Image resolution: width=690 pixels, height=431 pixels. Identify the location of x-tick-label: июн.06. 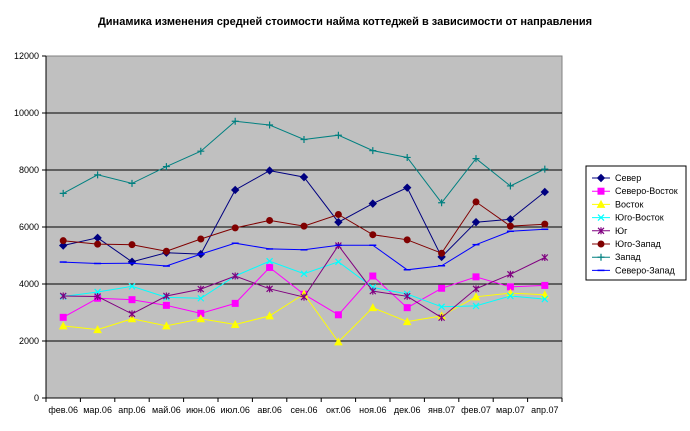
(200, 410).